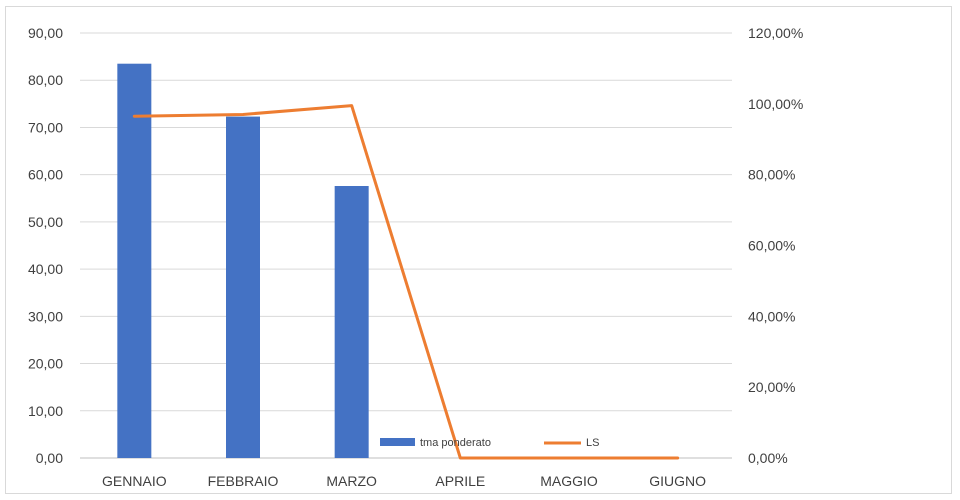 The image size is (960, 500). What do you see at coordinates (45, 33) in the screenshot?
I see `left-tick-label: 90,00` at bounding box center [45, 33].